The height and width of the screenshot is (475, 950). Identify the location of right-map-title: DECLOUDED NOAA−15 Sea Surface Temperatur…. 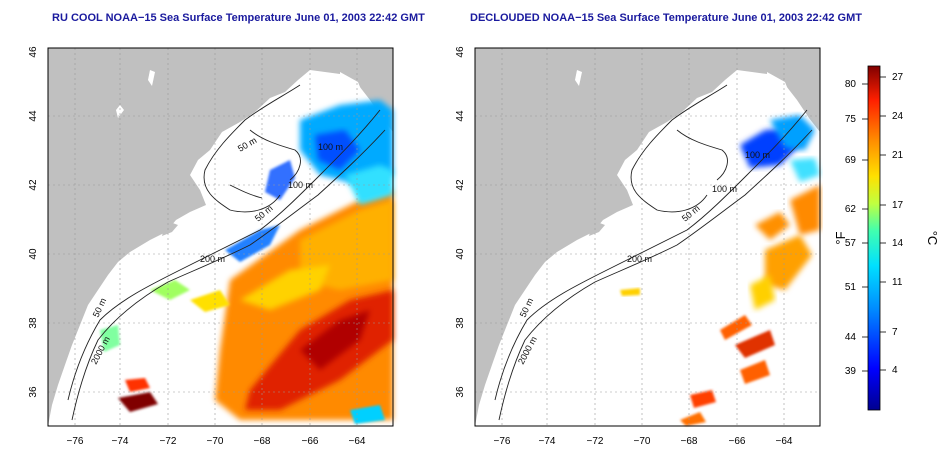
(666, 18).